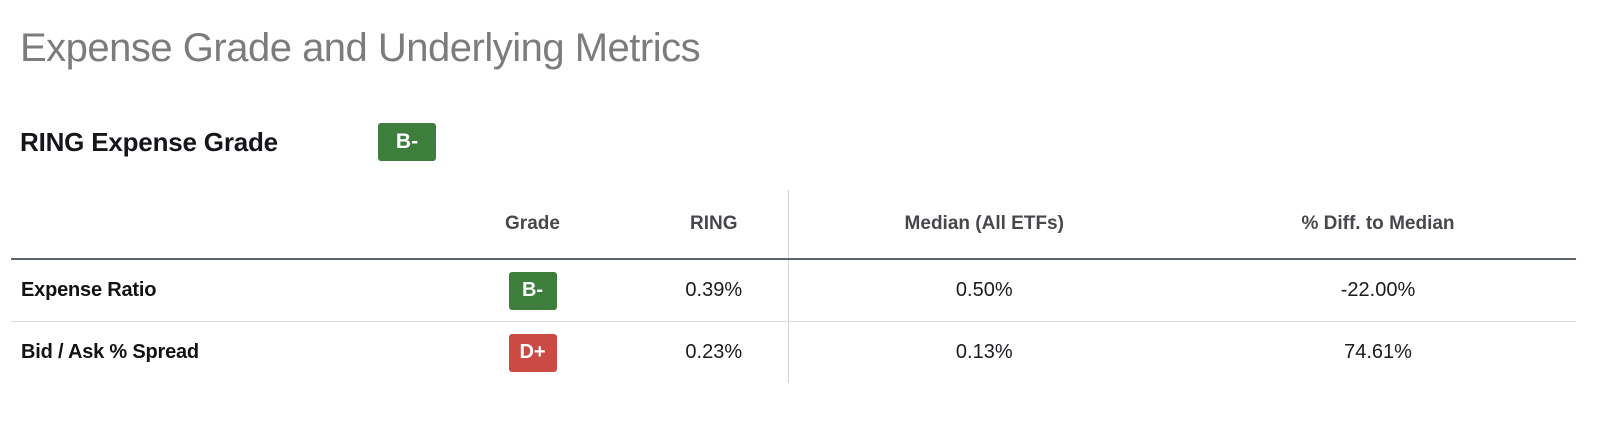  I want to click on column-header-median: Median (All ETFs), so click(984, 225).